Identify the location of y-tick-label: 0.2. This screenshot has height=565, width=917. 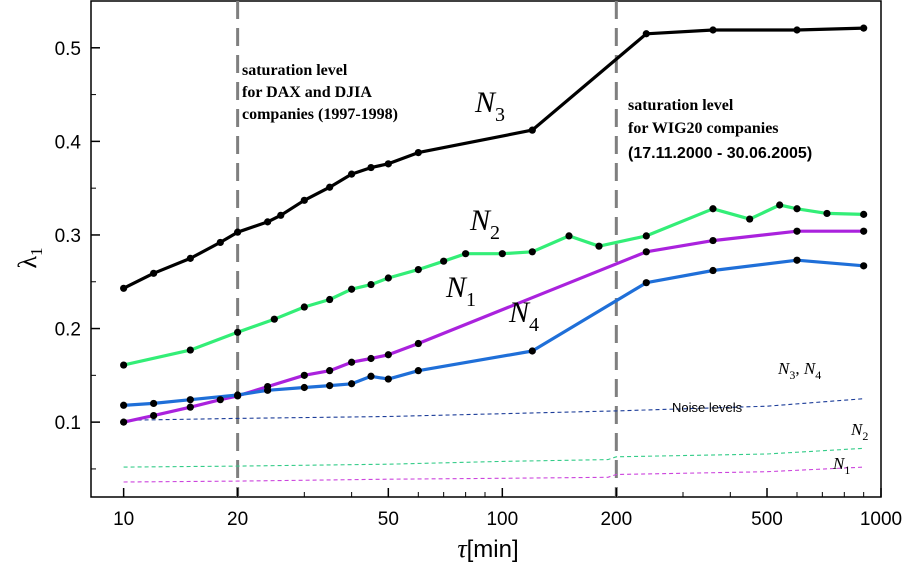
(68, 330).